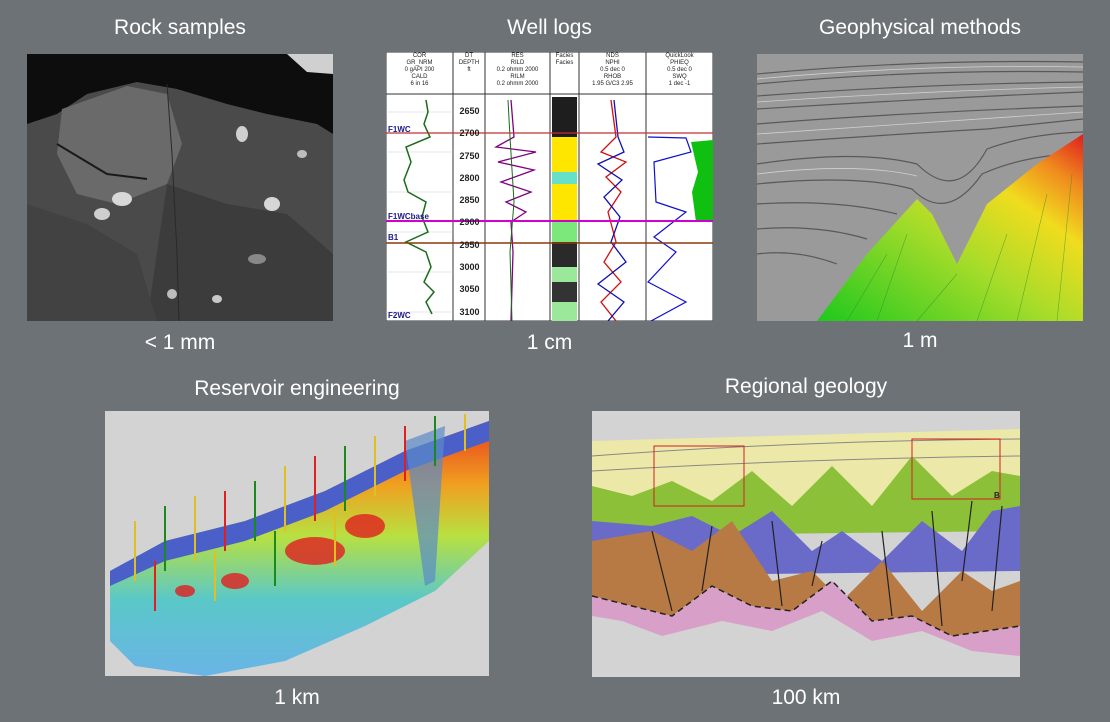  I want to click on well-log-header-facies: Facies, so click(564, 56).